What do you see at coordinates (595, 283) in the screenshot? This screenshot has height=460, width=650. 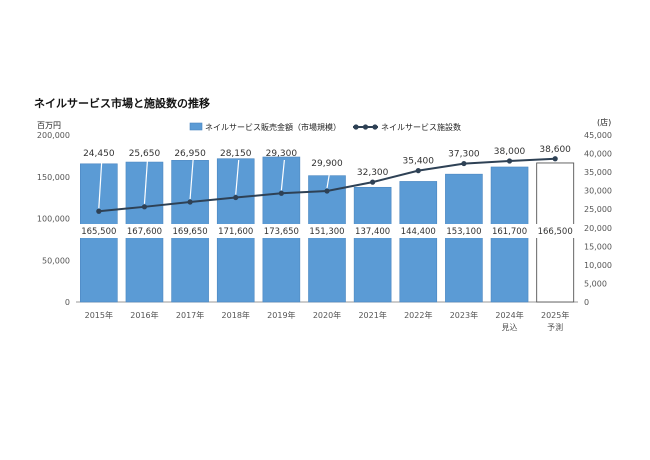 I see `y-right-tick-label: 5,000` at bounding box center [595, 283].